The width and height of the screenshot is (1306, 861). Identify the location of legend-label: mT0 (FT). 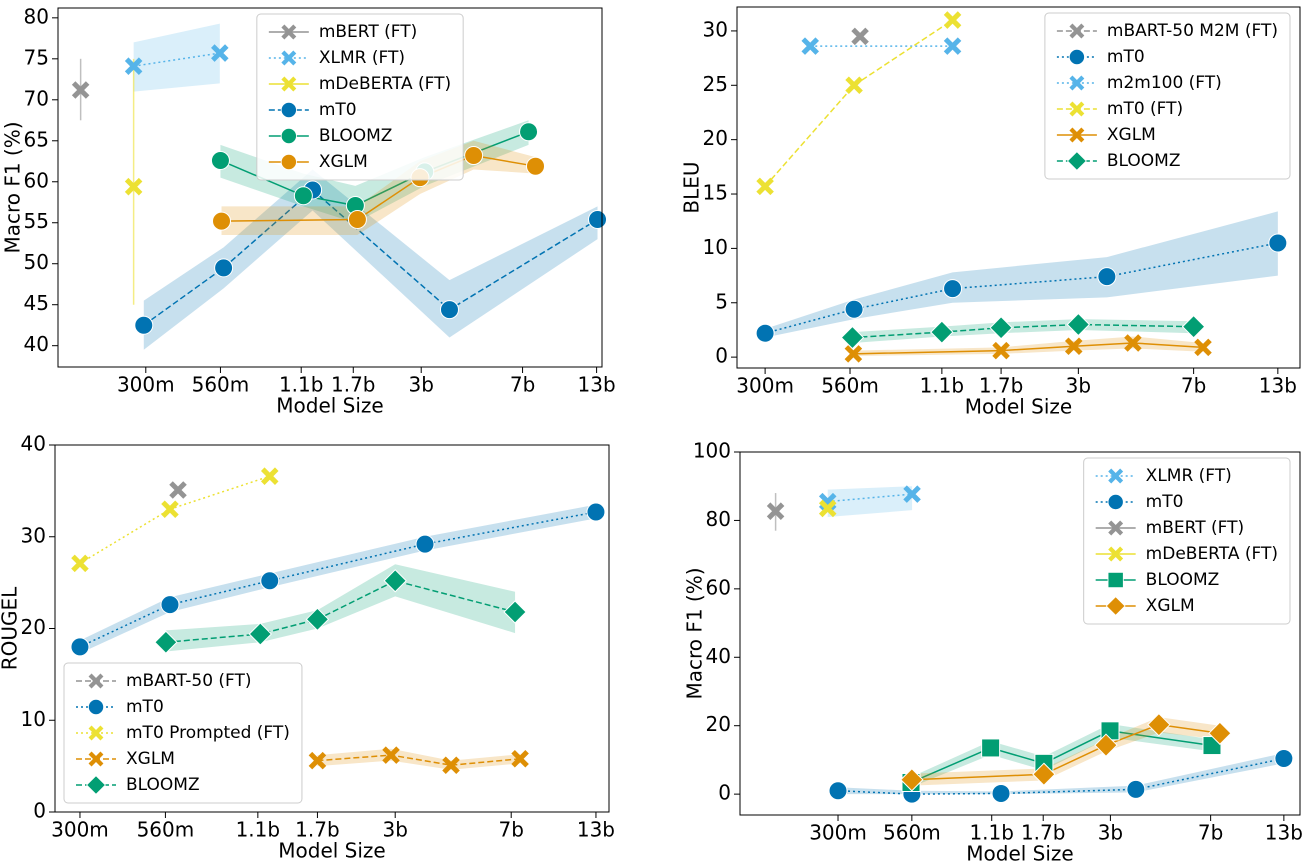
(1145, 109).